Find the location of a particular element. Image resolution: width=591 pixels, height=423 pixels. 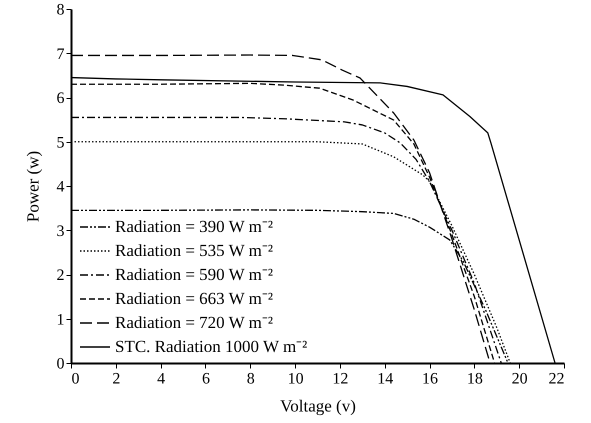

legend-label: Radiation = 663 W m⁻² is located at coordinates (194, 298).